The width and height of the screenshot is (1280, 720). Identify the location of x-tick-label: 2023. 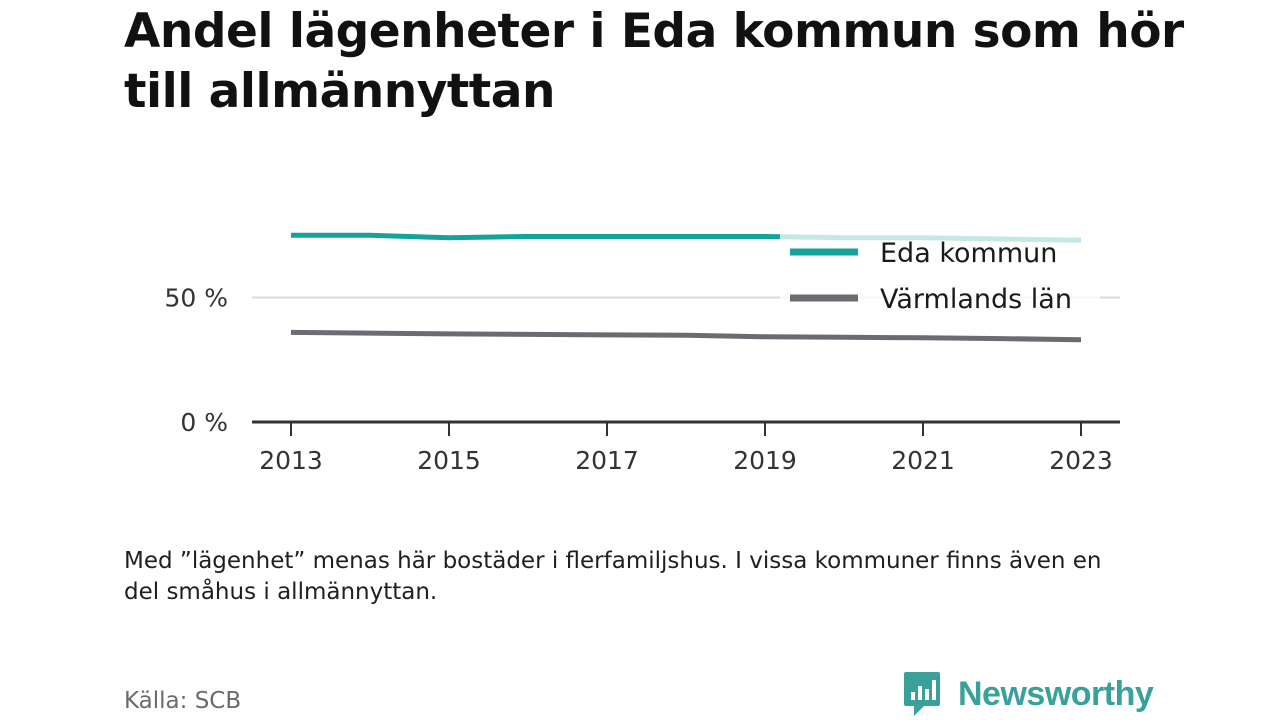
(1081, 460).